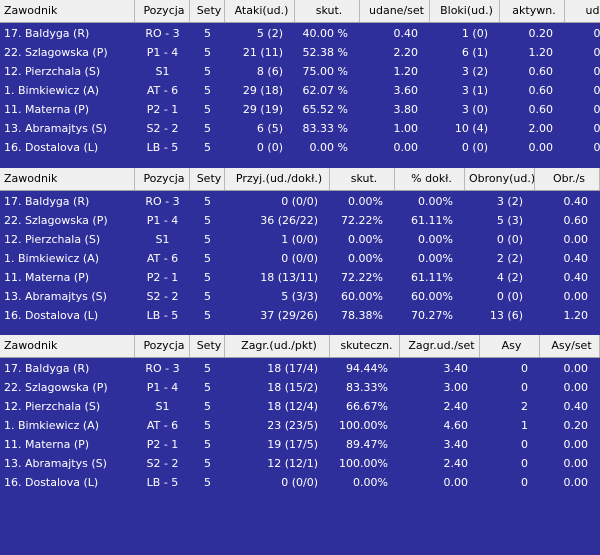 The image size is (600, 555). I want to click on table-cell: 12 (12/1), so click(292, 463).